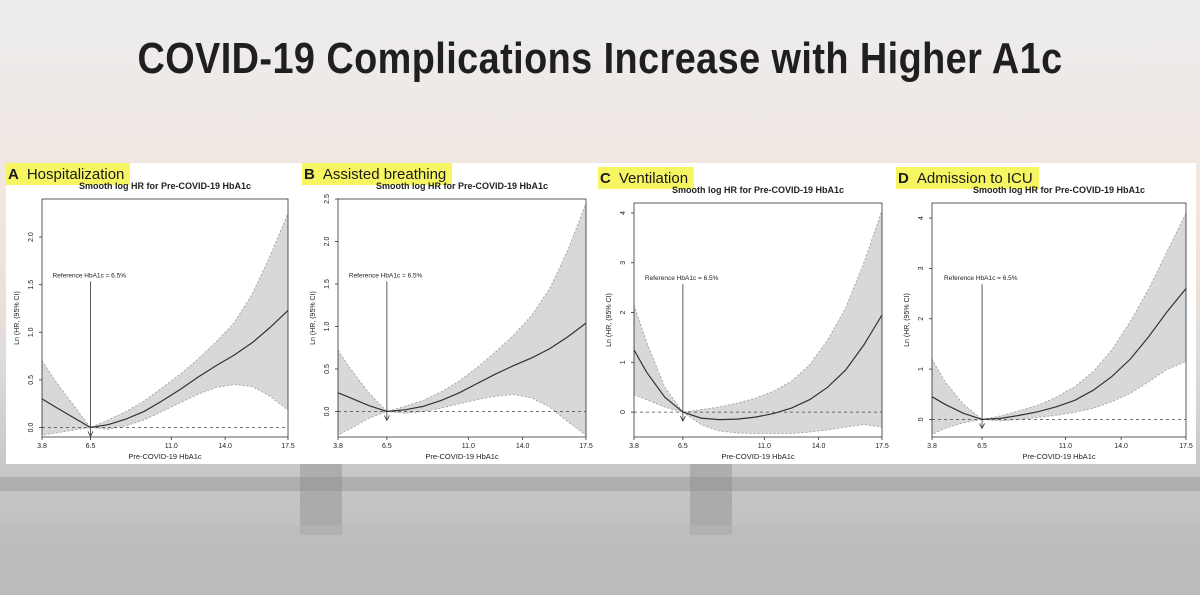  I want to click on panel-label: Admission to ICU, so click(974, 178).